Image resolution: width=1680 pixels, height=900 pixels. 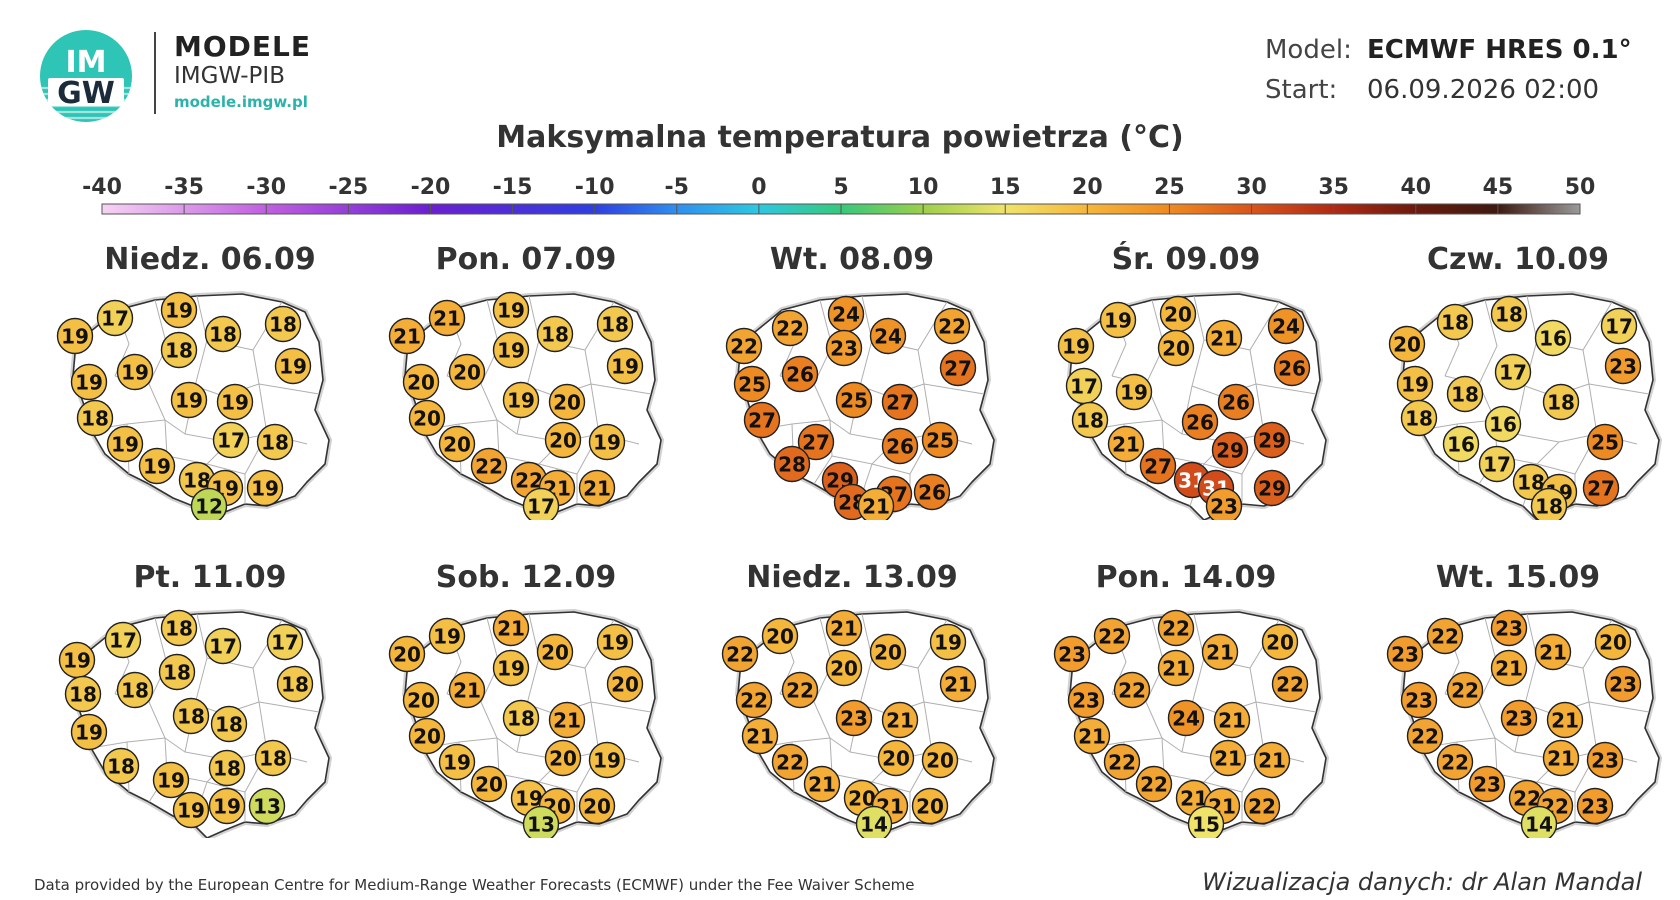 I want to click on scale-tick-label: -35, so click(x=184, y=187).